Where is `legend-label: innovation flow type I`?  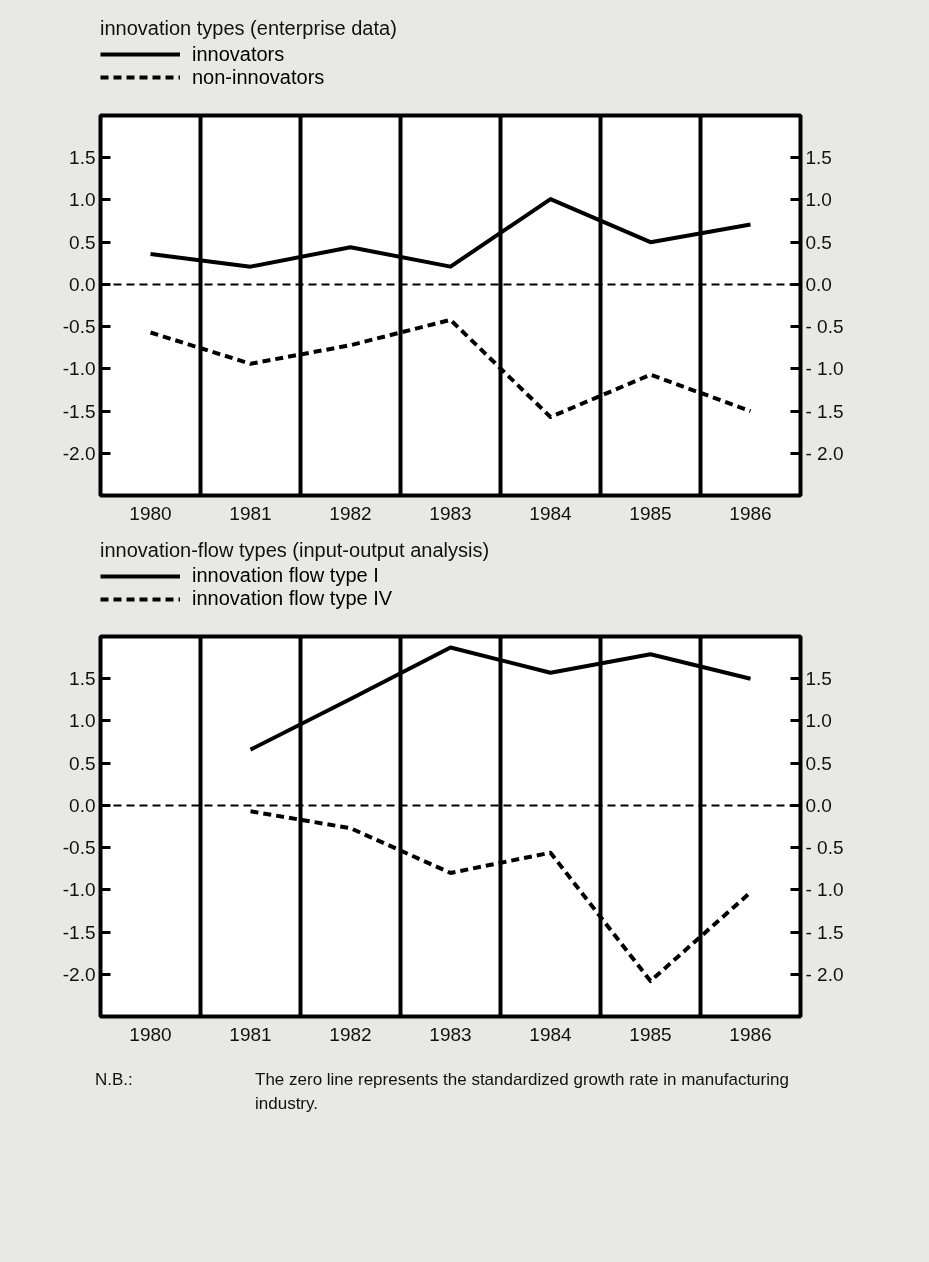 legend-label: innovation flow type I is located at coordinates (285, 576).